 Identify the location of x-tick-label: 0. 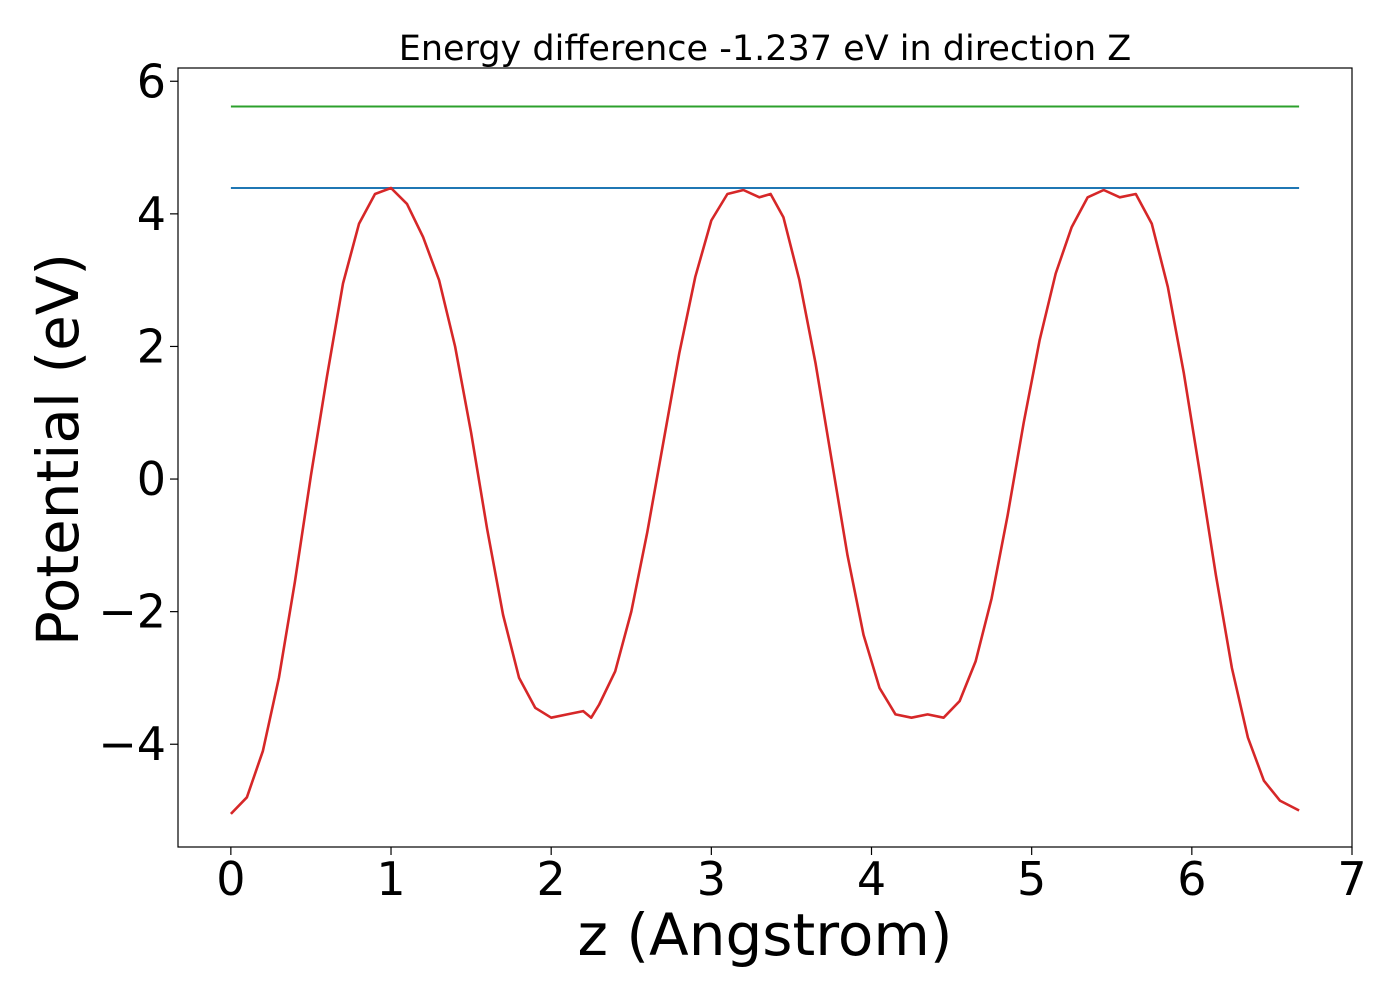
(230, 879).